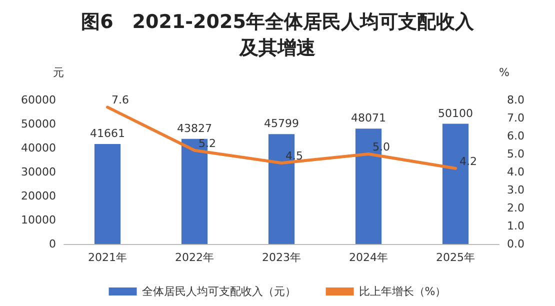 This screenshot has width=555, height=306. Describe the element at coordinates (515, 226) in the screenshot. I see `y2-tick-label: 1.0` at that location.